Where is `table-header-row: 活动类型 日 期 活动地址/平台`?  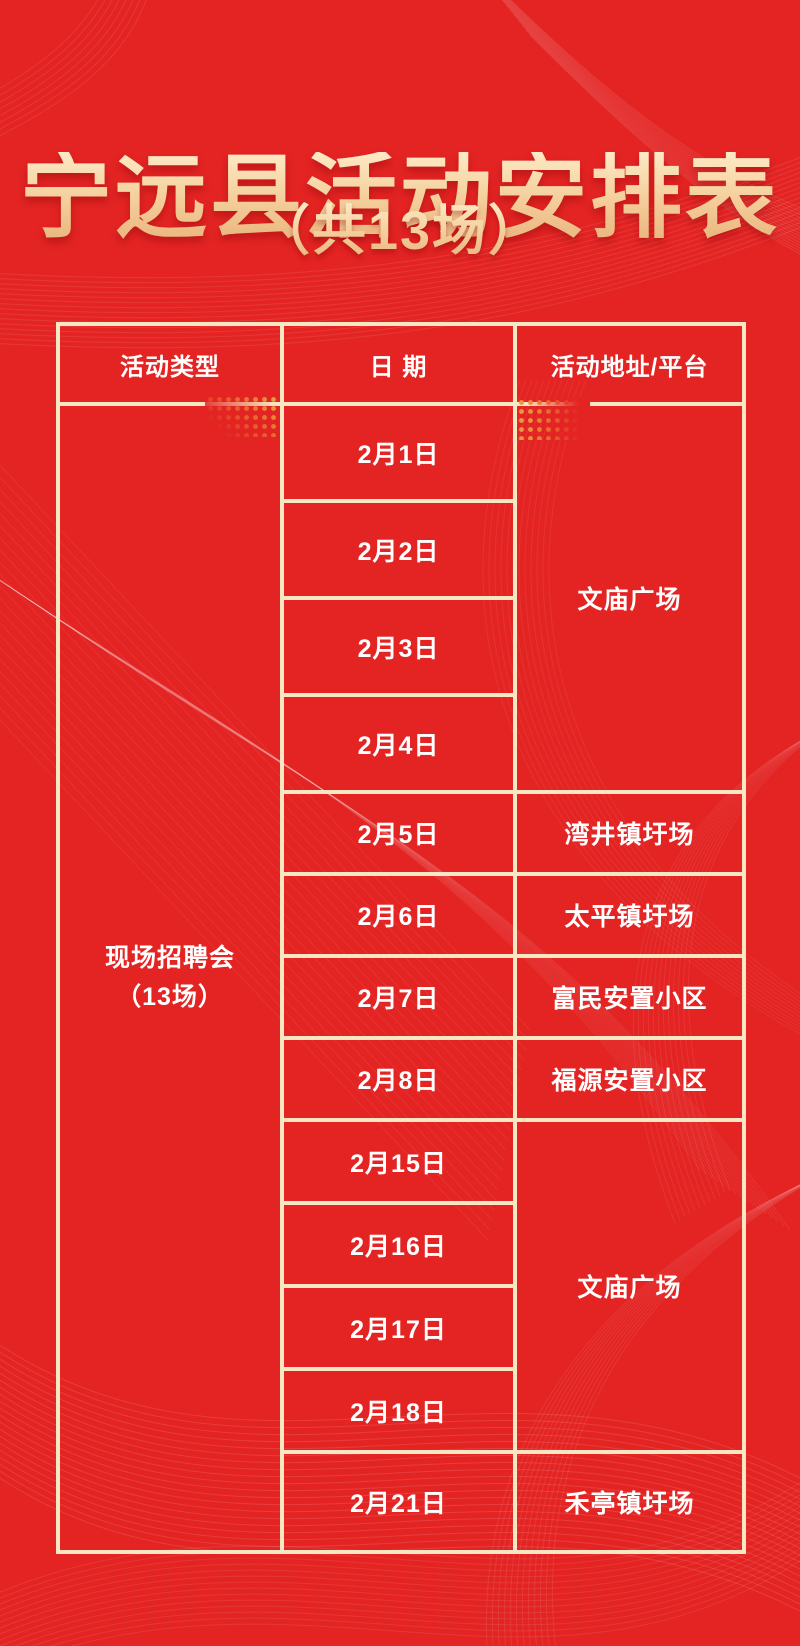
table-header-row: 活动类型 日 期 活动地址/平台 is located at coordinates (401, 364).